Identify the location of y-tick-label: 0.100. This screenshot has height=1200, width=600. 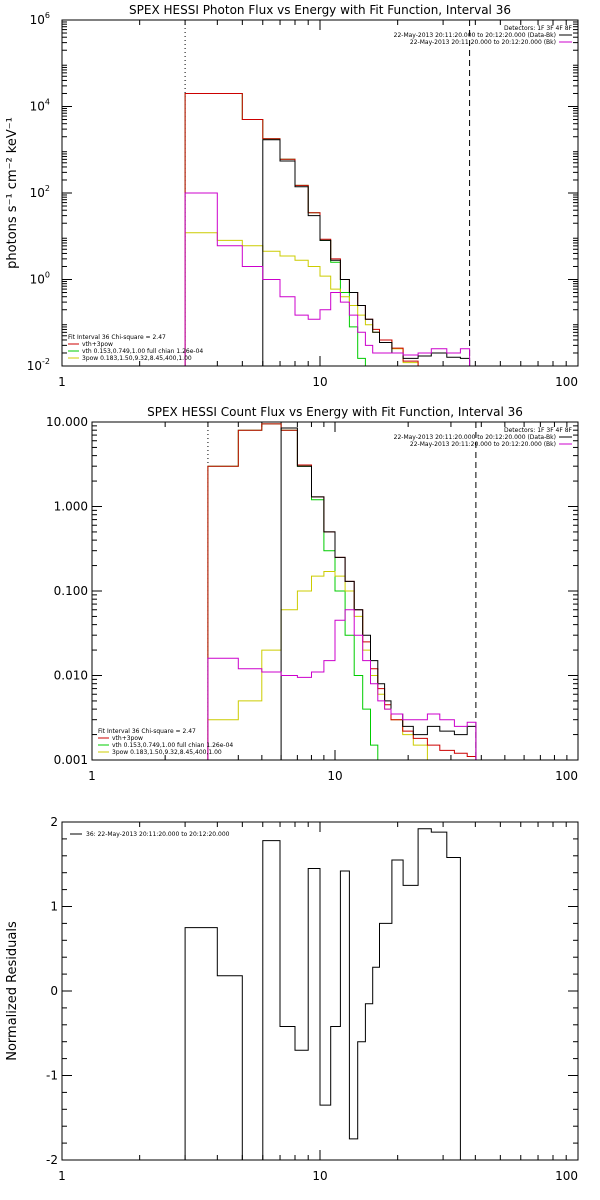
(71, 591).